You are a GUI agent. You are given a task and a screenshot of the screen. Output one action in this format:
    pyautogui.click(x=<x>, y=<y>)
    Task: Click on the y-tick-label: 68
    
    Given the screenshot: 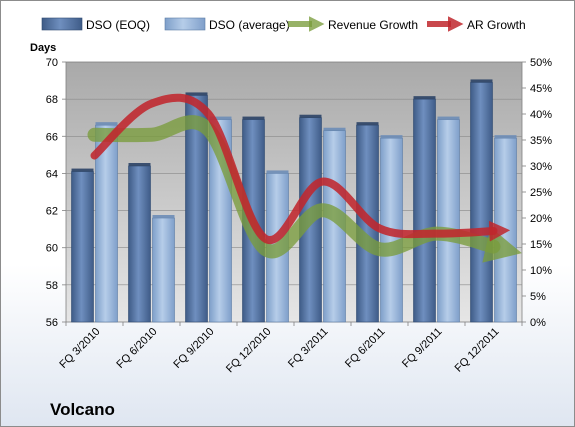 What is the action you would take?
    pyautogui.click(x=52, y=100)
    